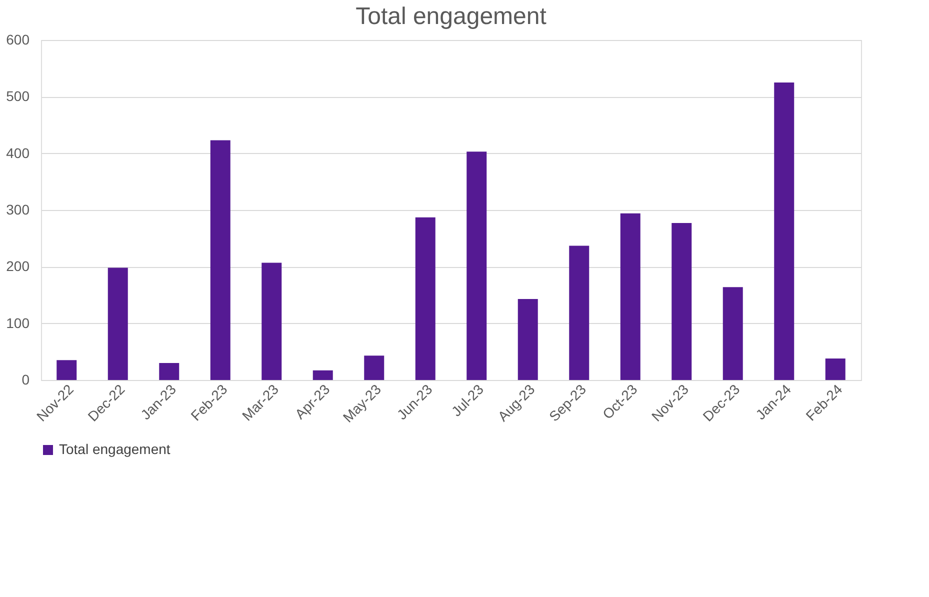  What do you see at coordinates (18, 96) in the screenshot?
I see `y-tick-label: 500` at bounding box center [18, 96].